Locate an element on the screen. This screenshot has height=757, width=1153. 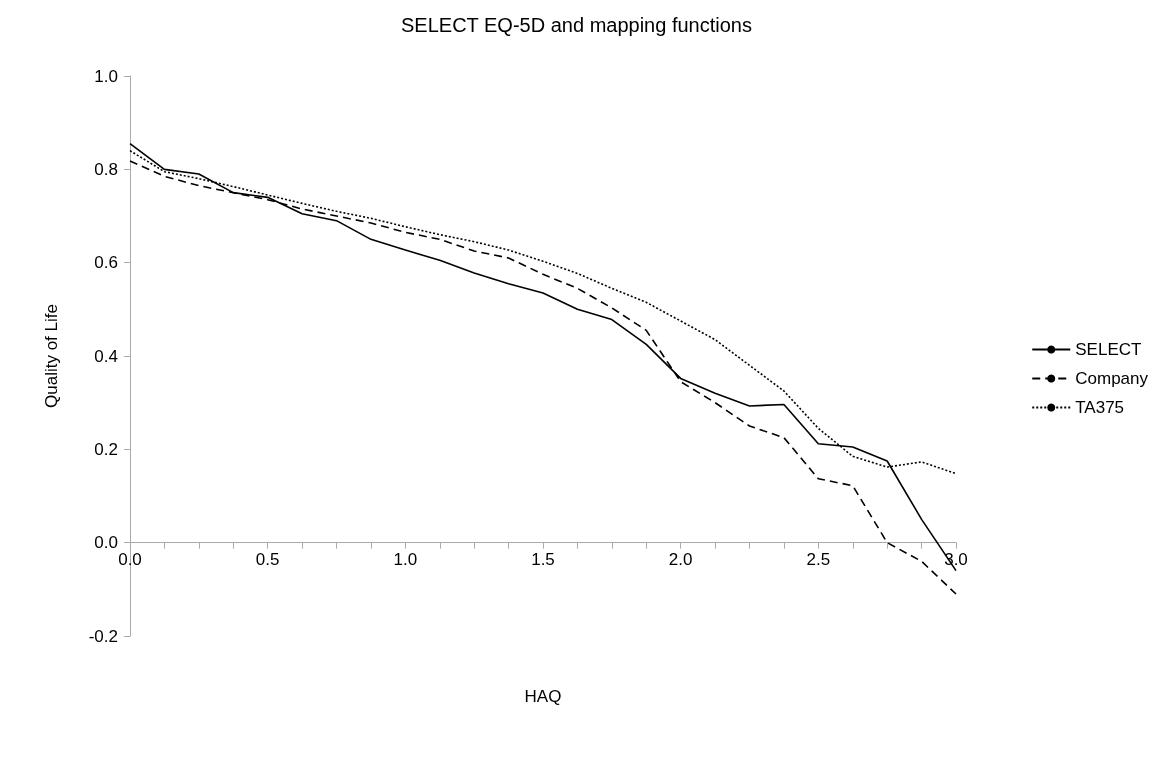
x-axis-title: HAQ is located at coordinates (543, 696).